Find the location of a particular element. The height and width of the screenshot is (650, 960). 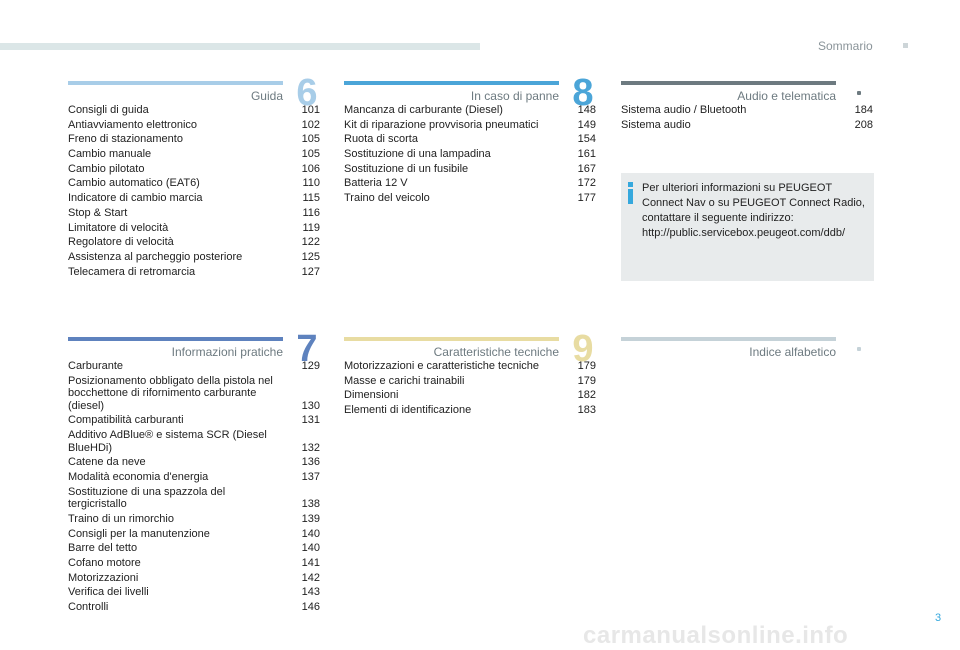

toc-entry: Mancanza di carburante (Diesel) 148 is located at coordinates (470, 110).